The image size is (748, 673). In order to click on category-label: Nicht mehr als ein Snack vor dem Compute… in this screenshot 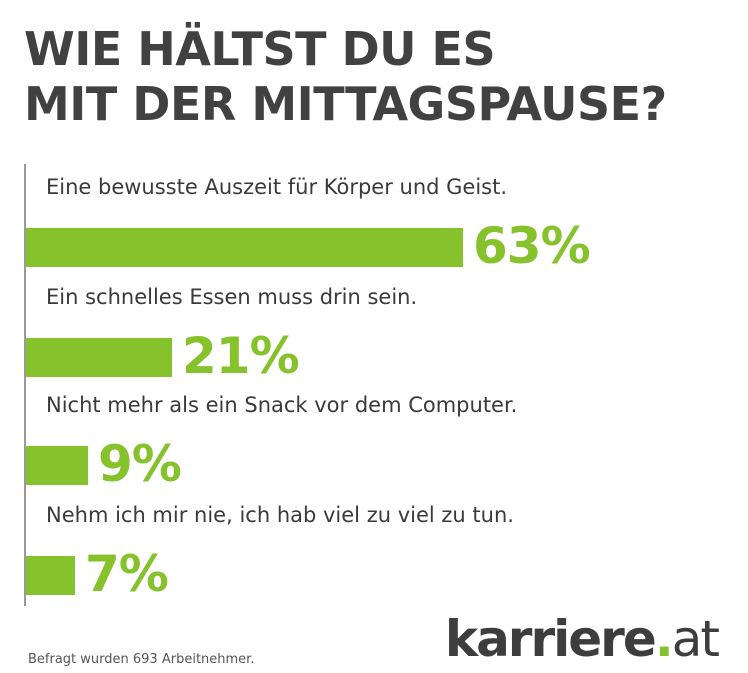, I will do `click(282, 405)`.